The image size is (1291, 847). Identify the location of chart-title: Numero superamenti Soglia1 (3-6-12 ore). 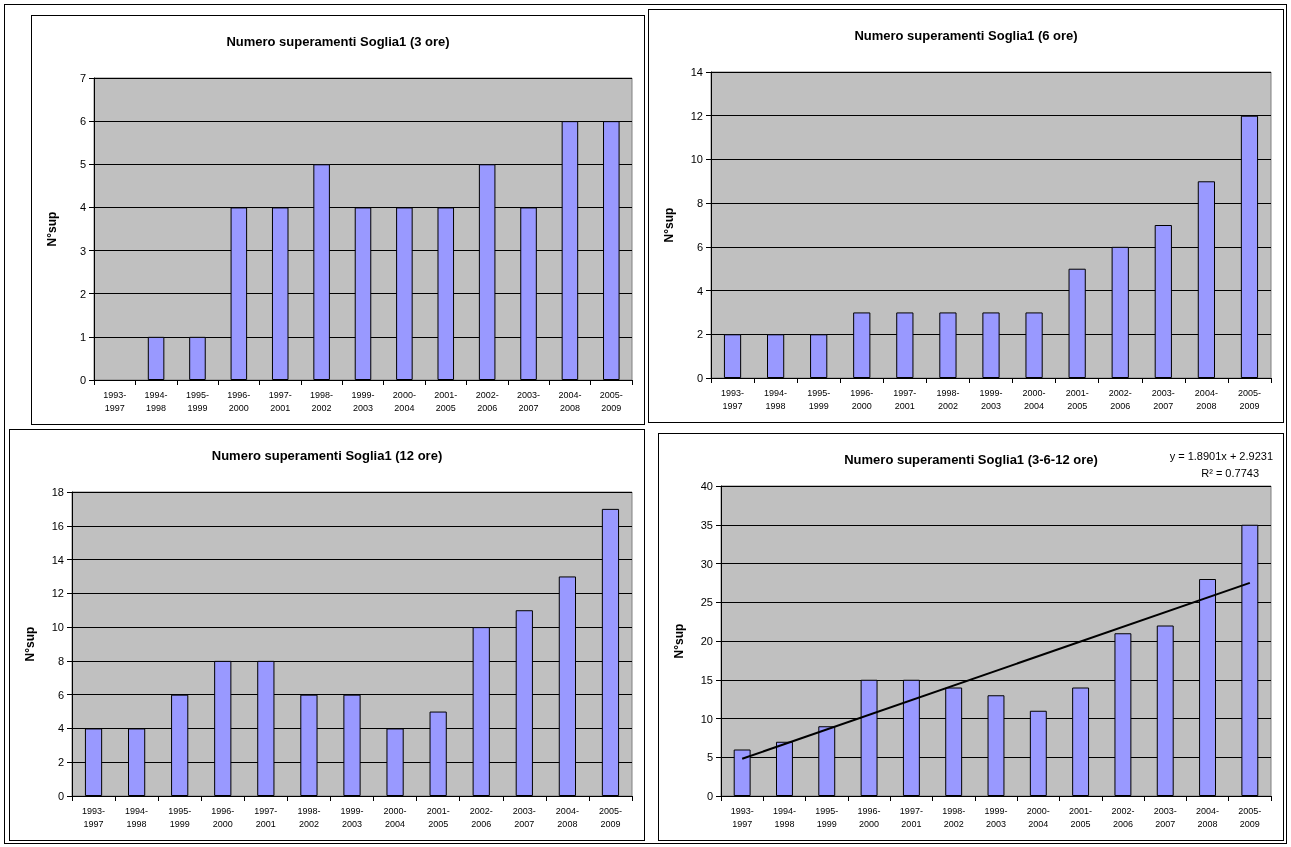
(971, 459).